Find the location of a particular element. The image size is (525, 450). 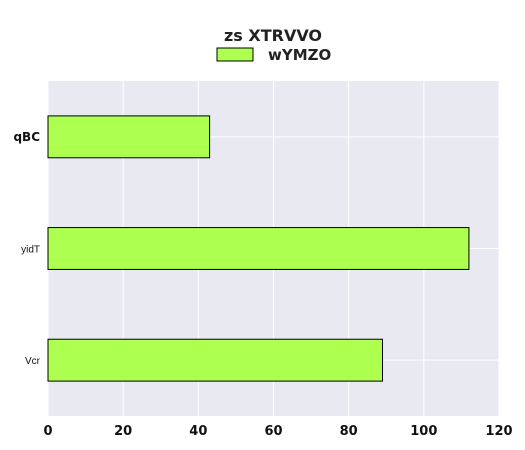

x-tick-label: 120 is located at coordinates (498, 431).